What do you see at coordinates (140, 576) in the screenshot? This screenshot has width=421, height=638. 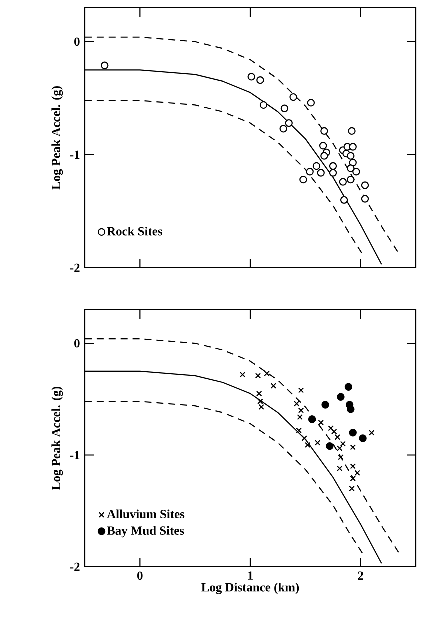 I see `x-tick-label: 0` at bounding box center [140, 576].